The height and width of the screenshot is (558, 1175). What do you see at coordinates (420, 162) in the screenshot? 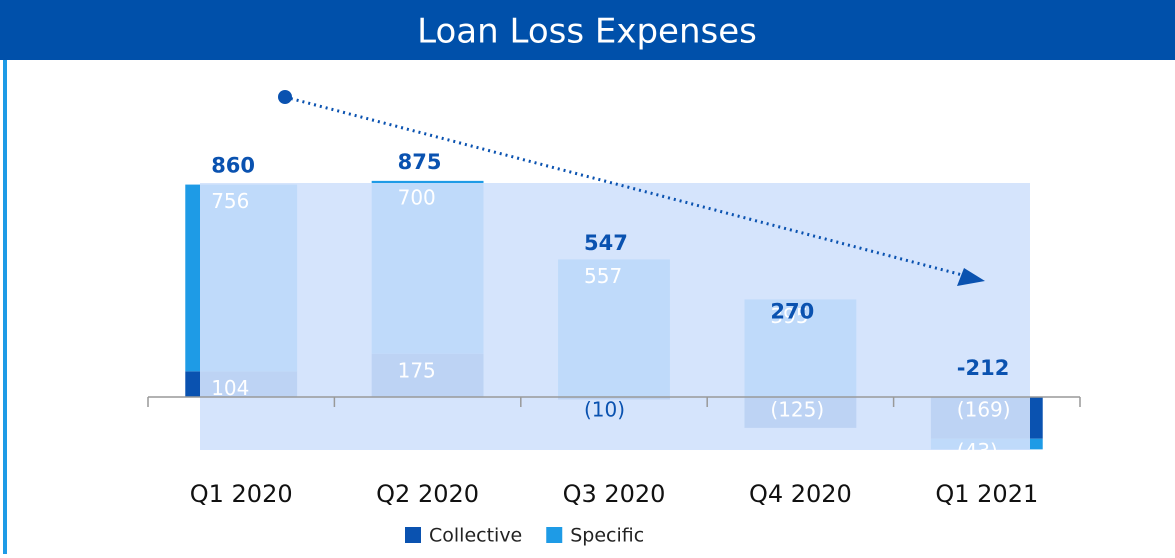
I see `total-label: 875` at bounding box center [420, 162].